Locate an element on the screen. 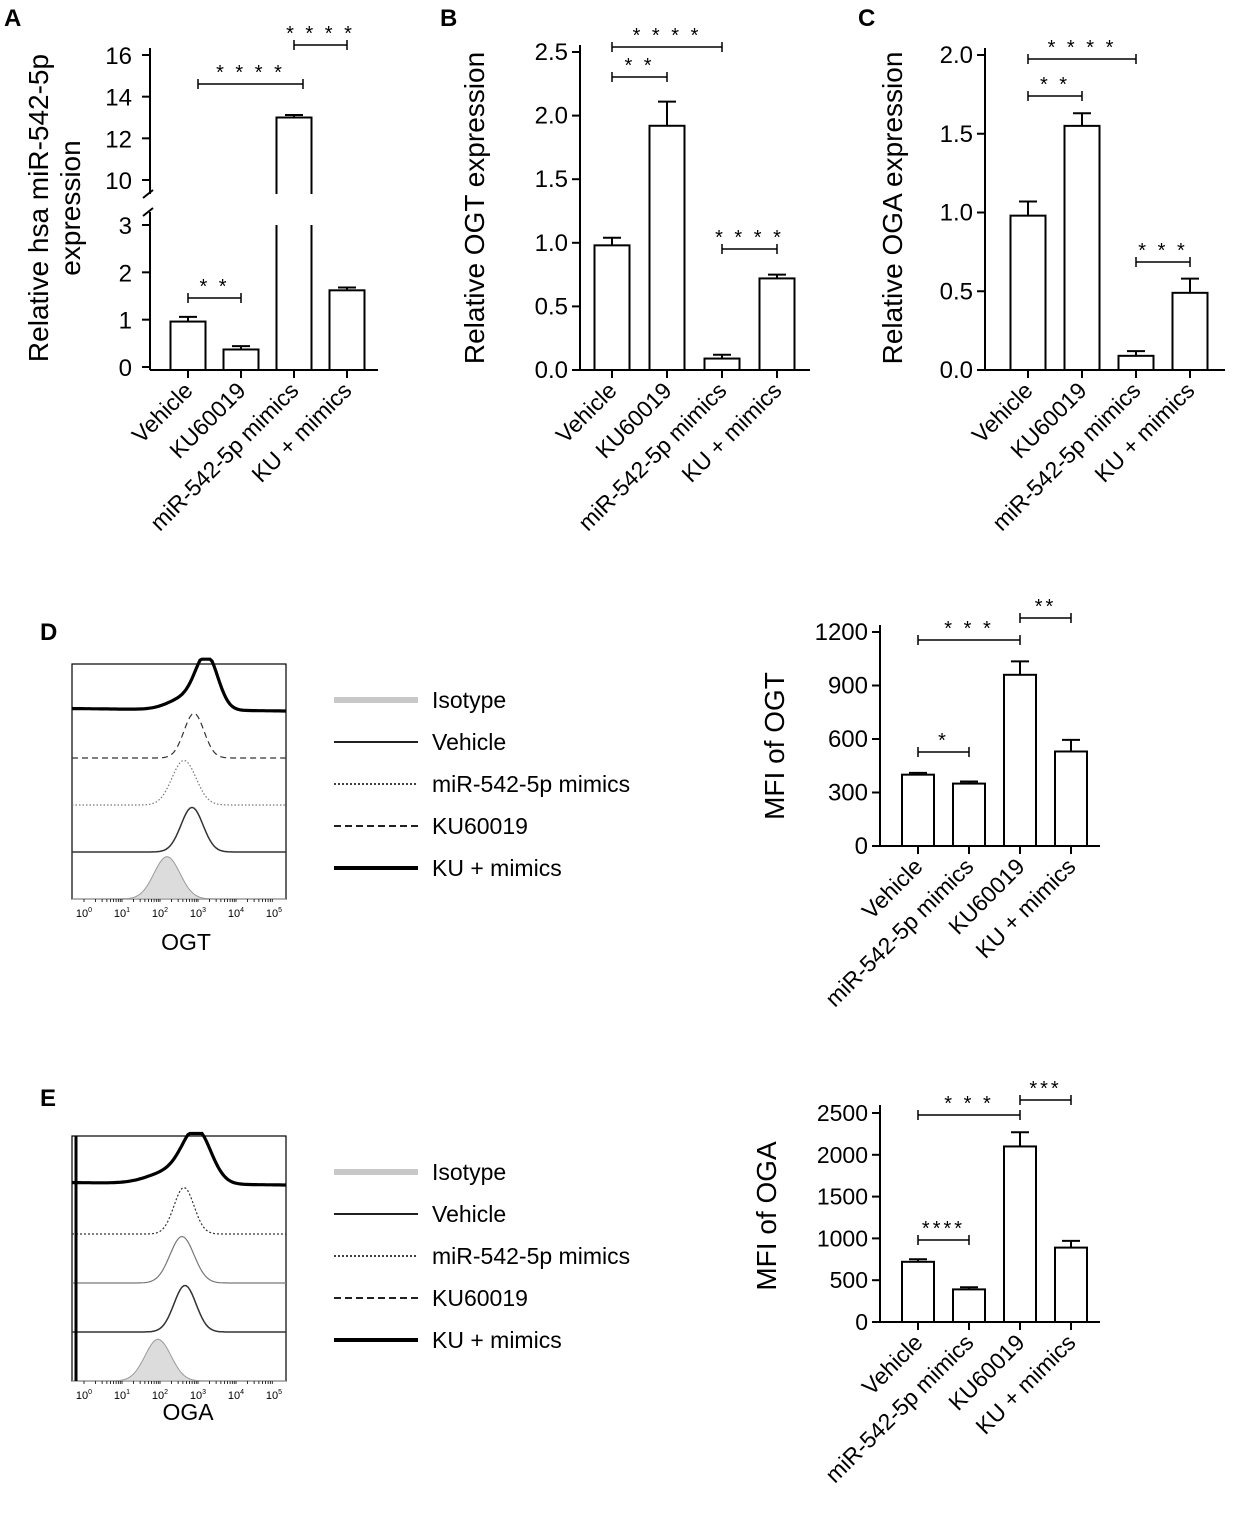  chart-d-ytick-label-4: 1200 is located at coordinates (841, 632).